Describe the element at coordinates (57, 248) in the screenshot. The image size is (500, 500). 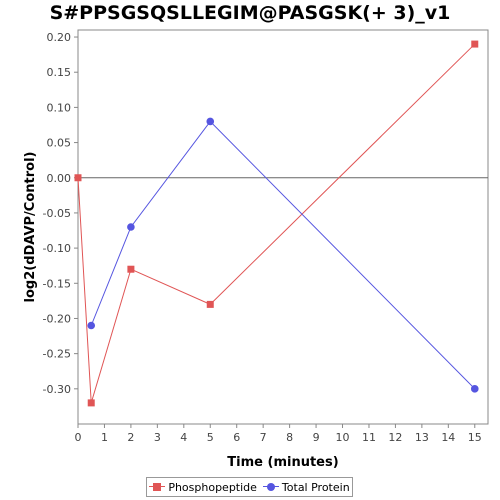
I see `y-tick-label: -0.10` at that location.